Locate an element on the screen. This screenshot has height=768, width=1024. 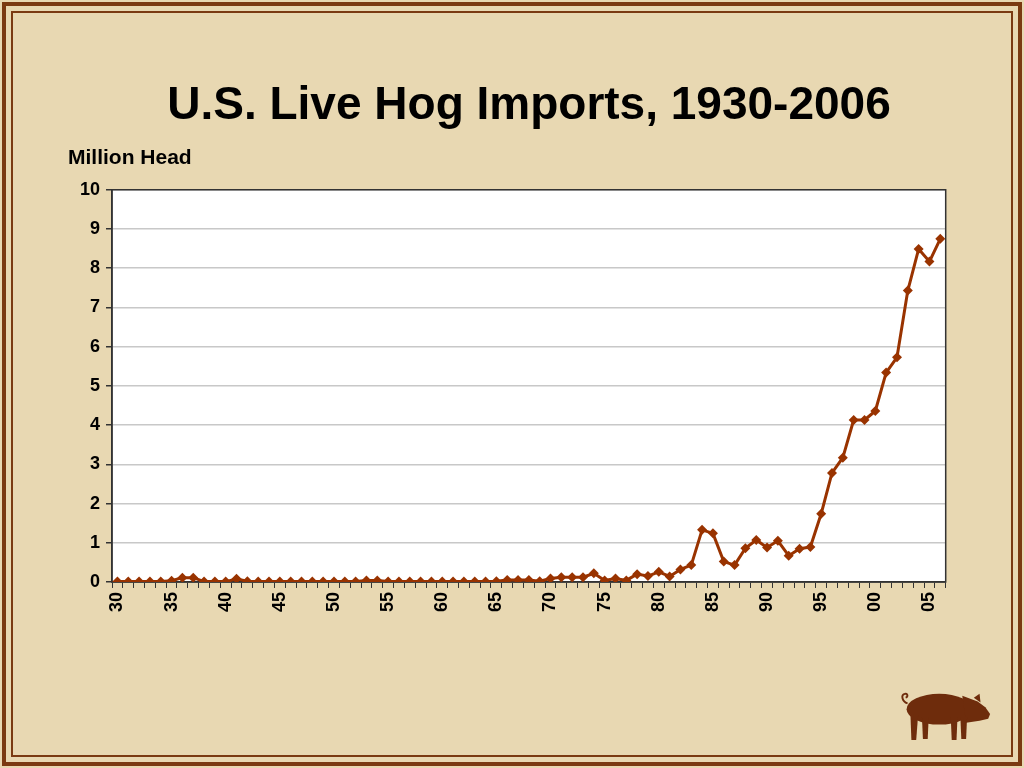
y-tick-label: 1 is located at coordinates (95, 541).